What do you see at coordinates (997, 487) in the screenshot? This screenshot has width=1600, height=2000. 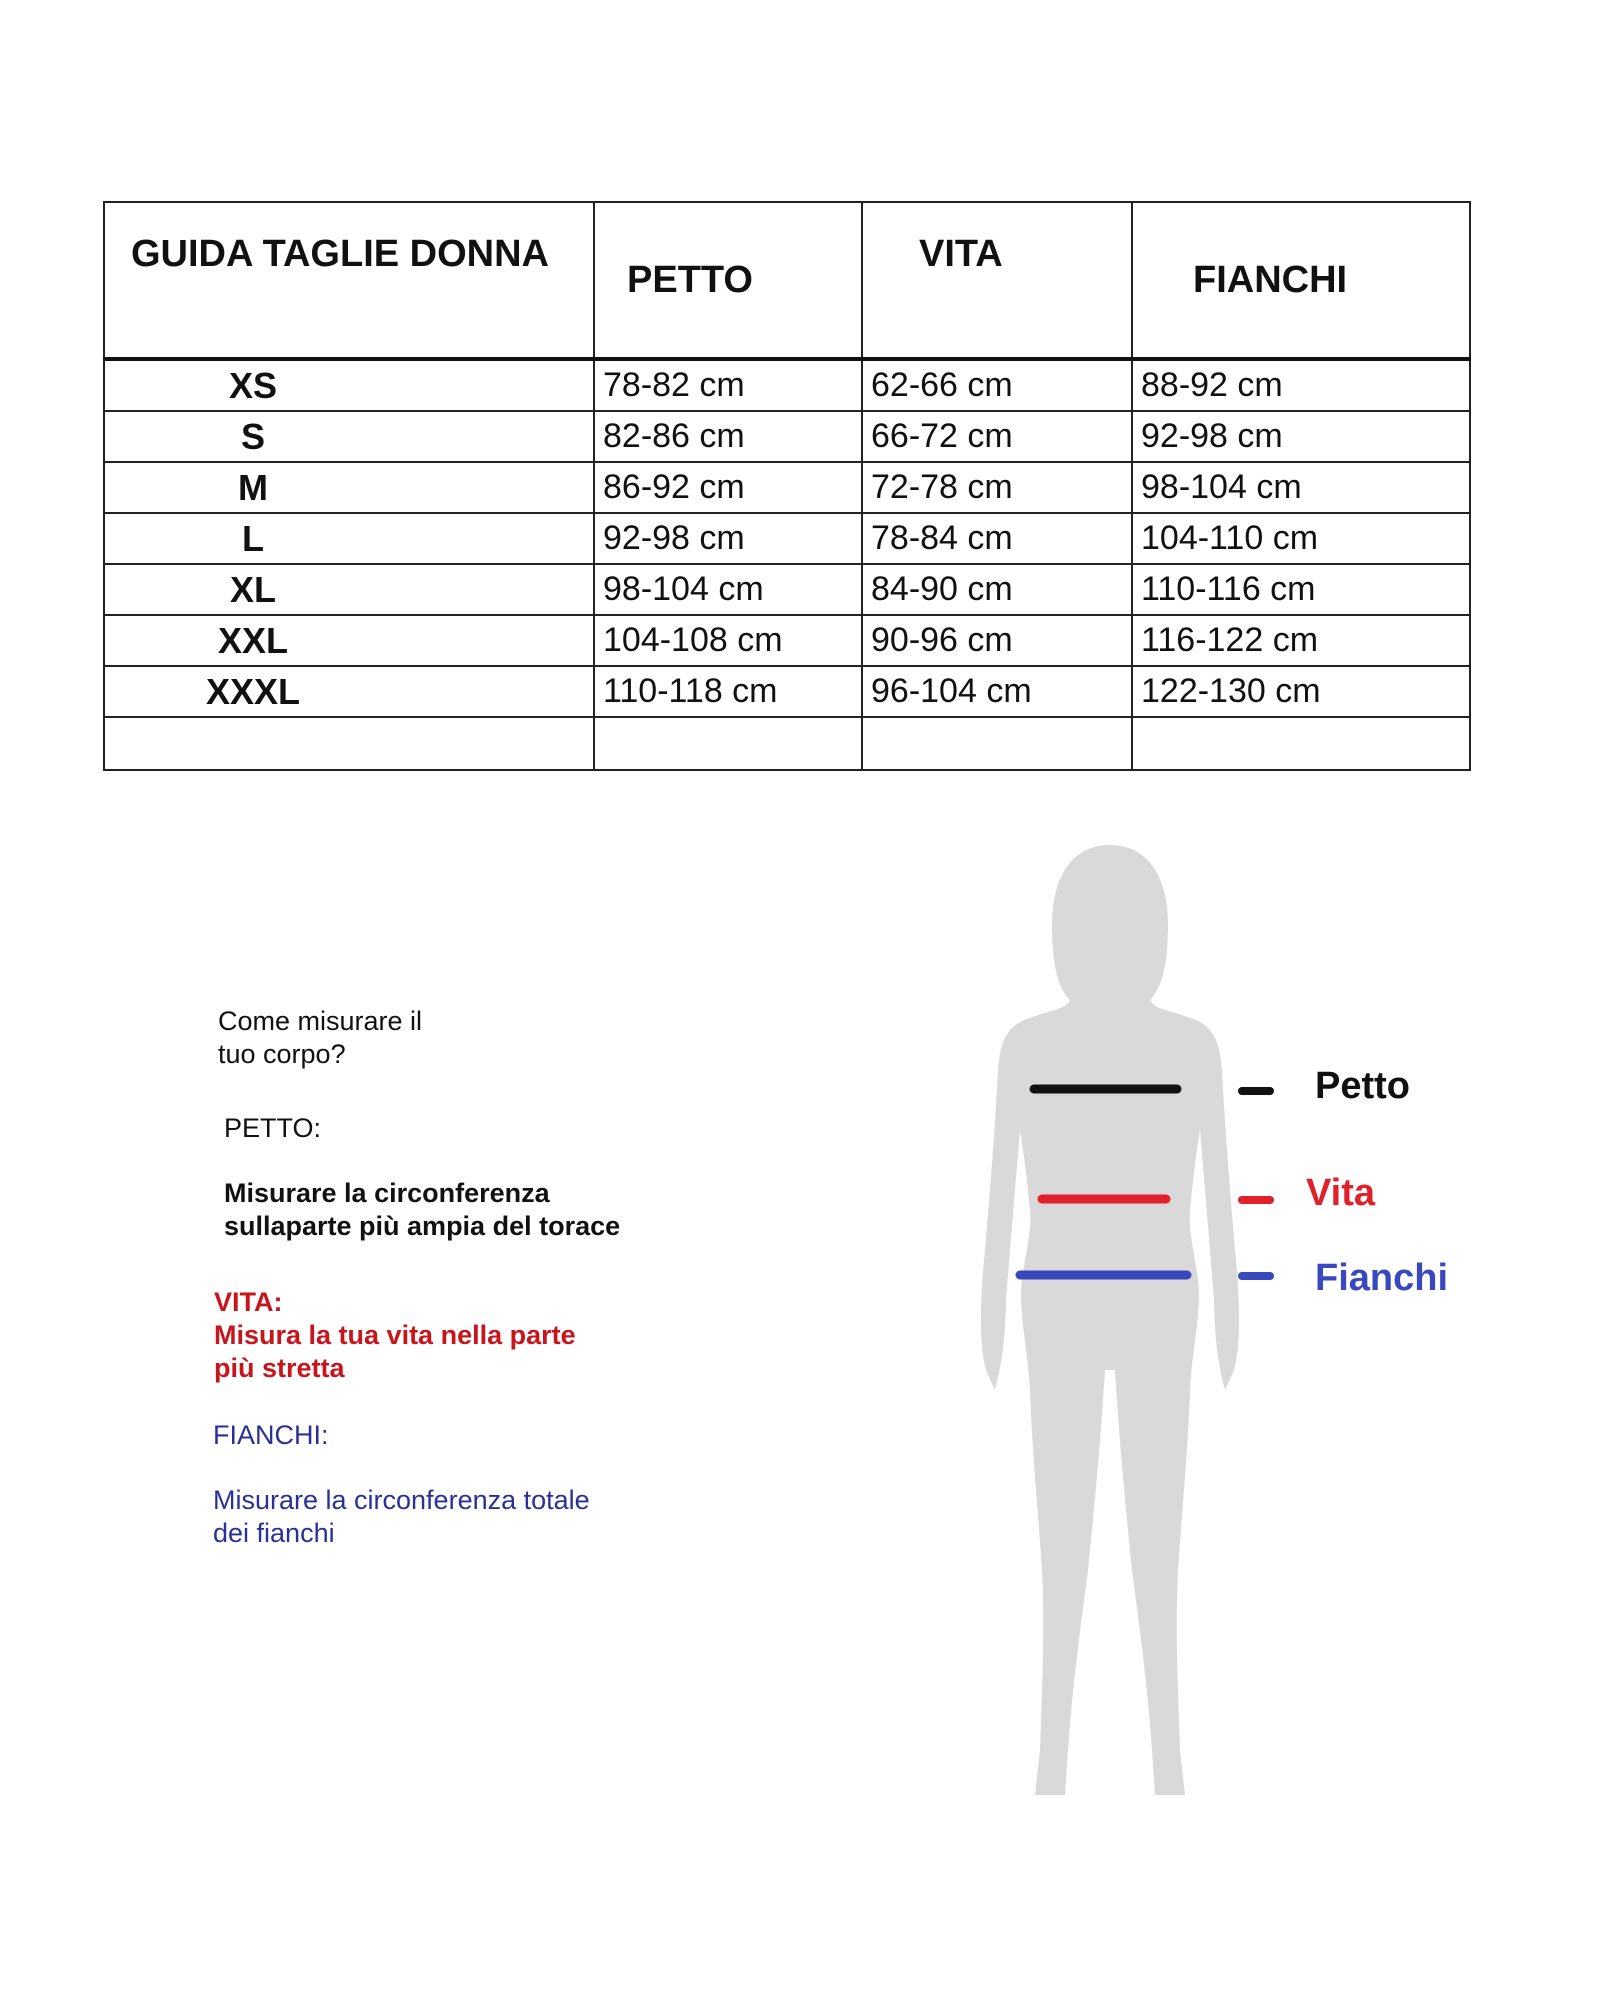 I see `vita-cell: 72-78 cm` at bounding box center [997, 487].